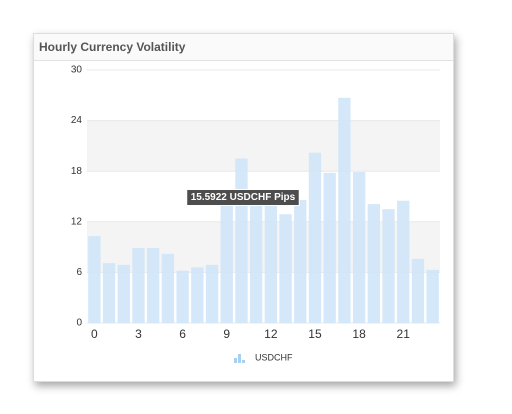  What do you see at coordinates (77, 120) in the screenshot?
I see `y-tick-label: 24` at bounding box center [77, 120].